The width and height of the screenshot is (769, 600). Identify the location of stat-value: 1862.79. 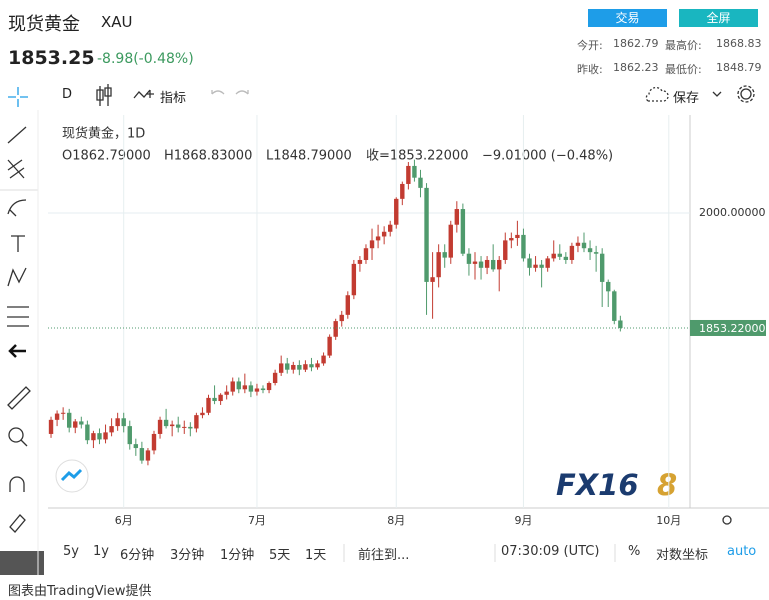
(636, 43).